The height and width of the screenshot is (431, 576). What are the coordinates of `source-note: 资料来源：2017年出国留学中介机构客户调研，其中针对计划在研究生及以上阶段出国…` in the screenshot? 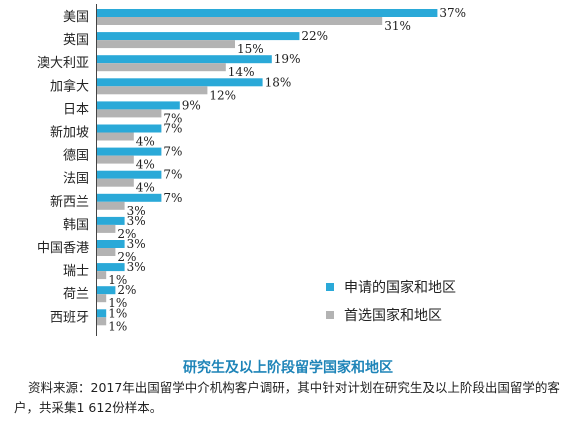 It's located at (287, 397).